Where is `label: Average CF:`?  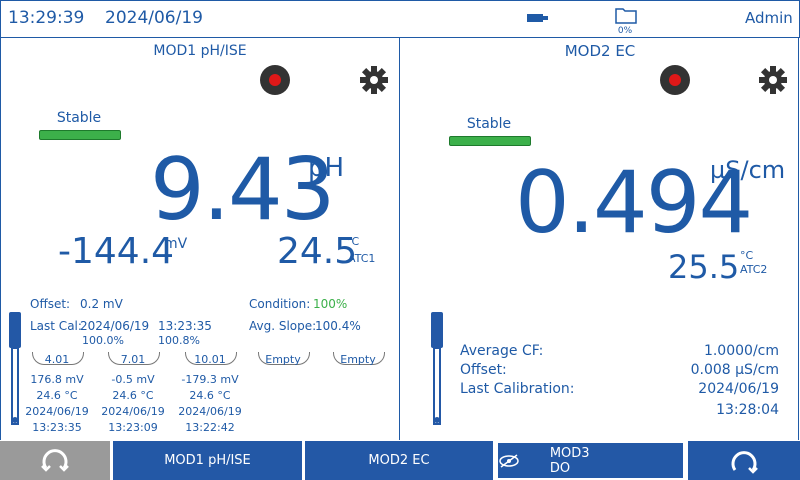
label: Average CF: is located at coordinates (502, 351).